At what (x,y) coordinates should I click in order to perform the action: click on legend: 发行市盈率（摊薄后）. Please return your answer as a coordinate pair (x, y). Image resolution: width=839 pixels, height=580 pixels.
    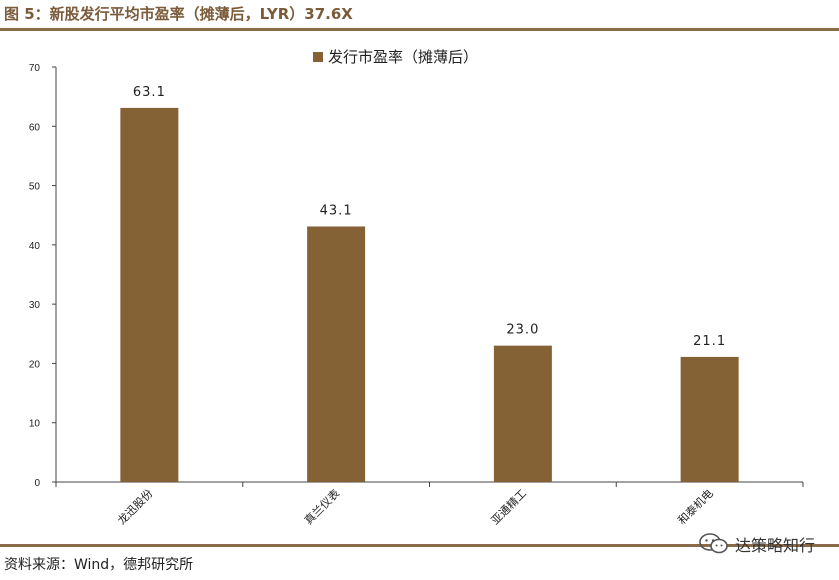
    Looking at the image, I should click on (395, 57).